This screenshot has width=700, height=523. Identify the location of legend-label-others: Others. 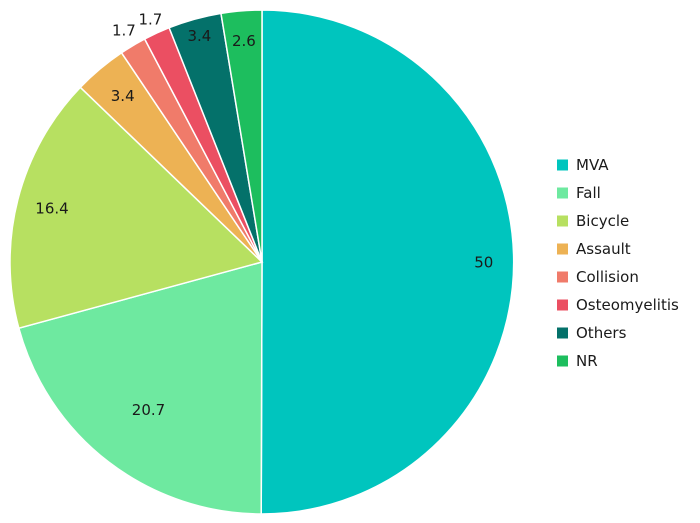
(601, 333).